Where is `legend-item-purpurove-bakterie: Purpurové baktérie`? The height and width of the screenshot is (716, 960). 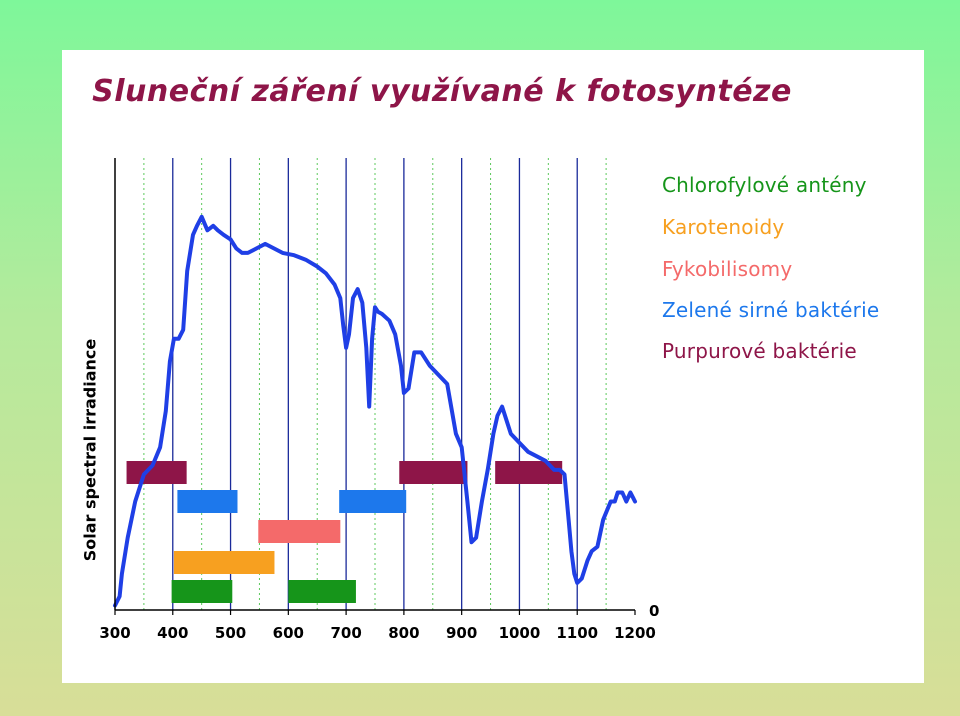 legend-item-purpurove-bakterie: Purpurové baktérie is located at coordinates (759, 351).